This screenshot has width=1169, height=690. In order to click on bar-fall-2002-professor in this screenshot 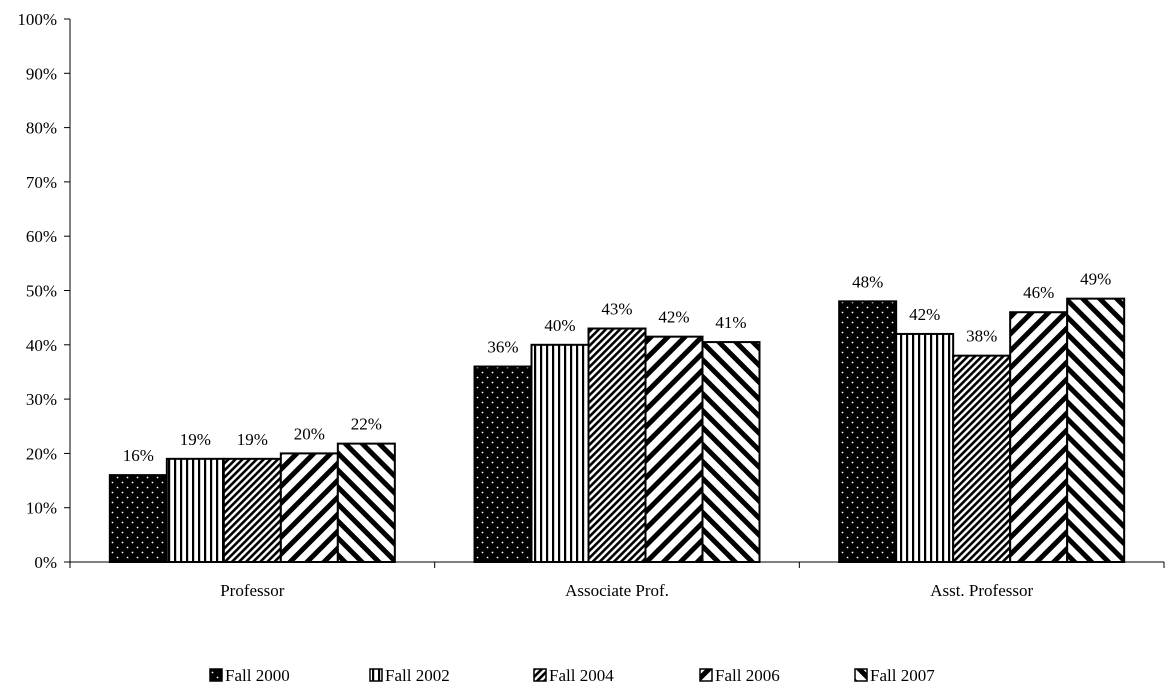, I will do `click(195, 510)`.